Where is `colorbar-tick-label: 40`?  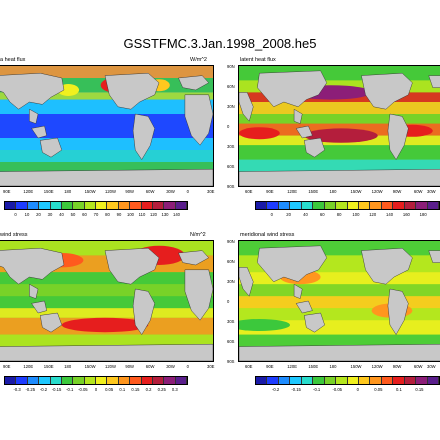 colorbar-tick-label: 40 is located at coordinates (61, 214).